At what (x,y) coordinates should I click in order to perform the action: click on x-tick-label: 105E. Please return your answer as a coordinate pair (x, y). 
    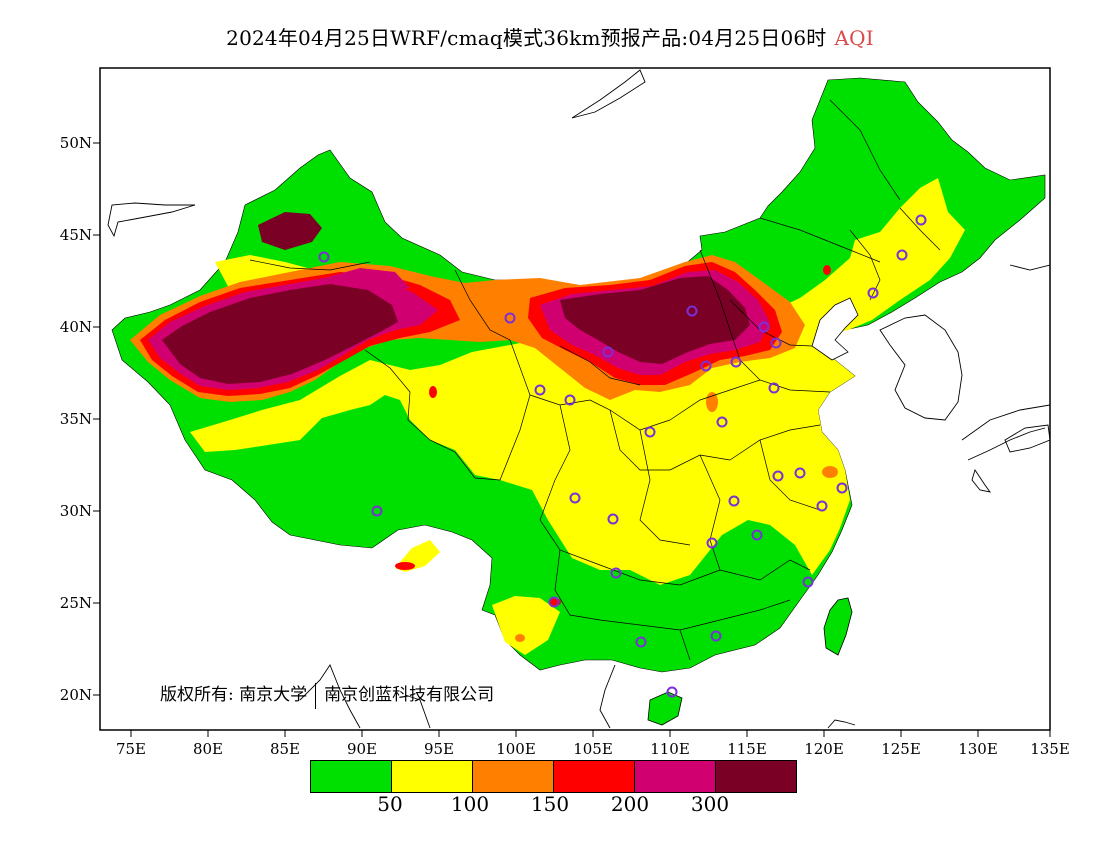
    Looking at the image, I should click on (593, 749).